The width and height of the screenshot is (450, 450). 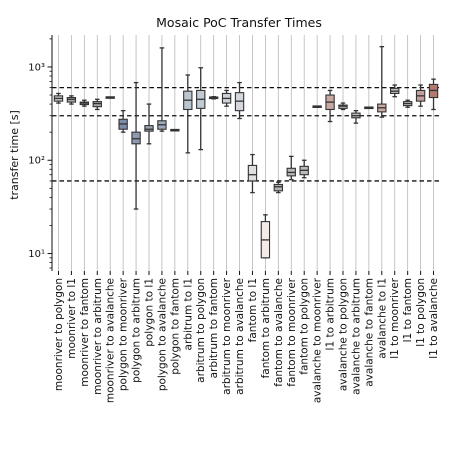 I want to click on x-tick-label: moonriver to l1, so click(x=72, y=318).